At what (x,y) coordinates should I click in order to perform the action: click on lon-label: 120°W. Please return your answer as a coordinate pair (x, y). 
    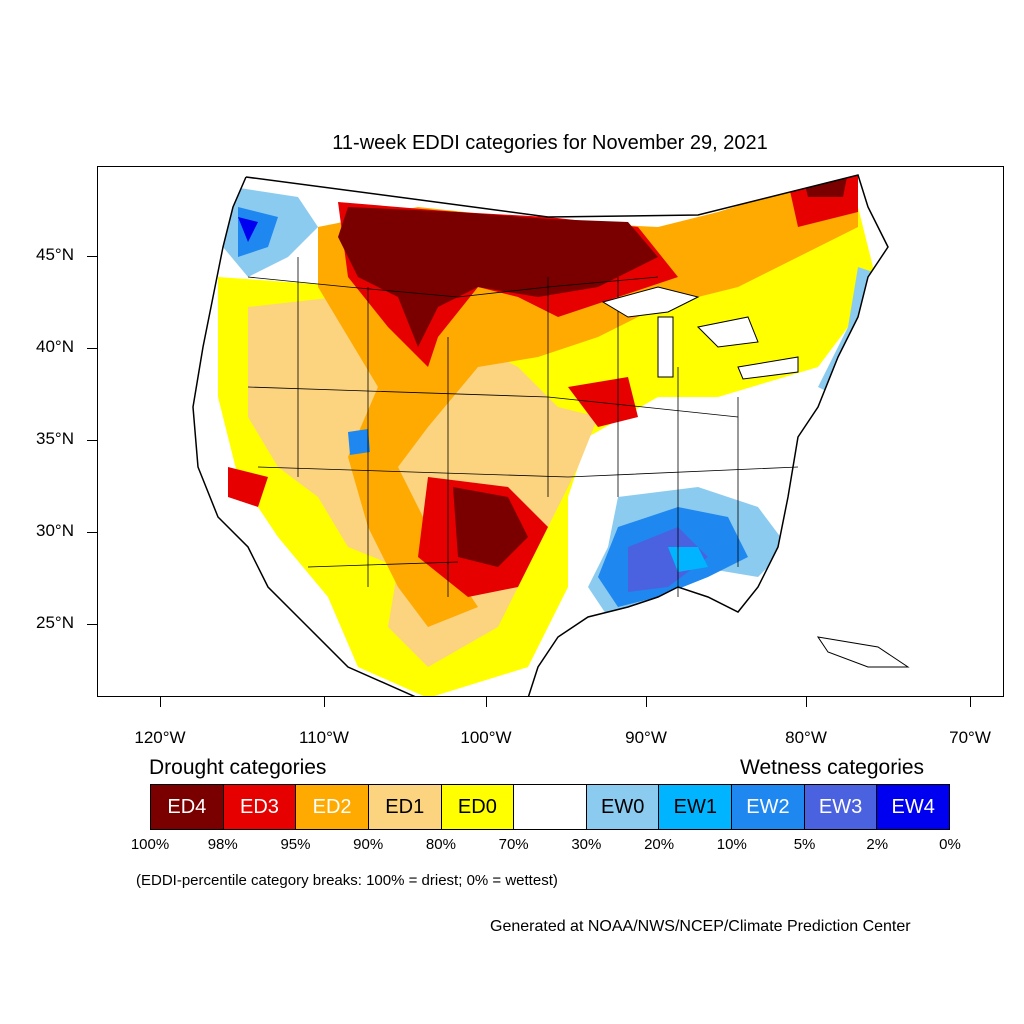
    Looking at the image, I should click on (160, 737).